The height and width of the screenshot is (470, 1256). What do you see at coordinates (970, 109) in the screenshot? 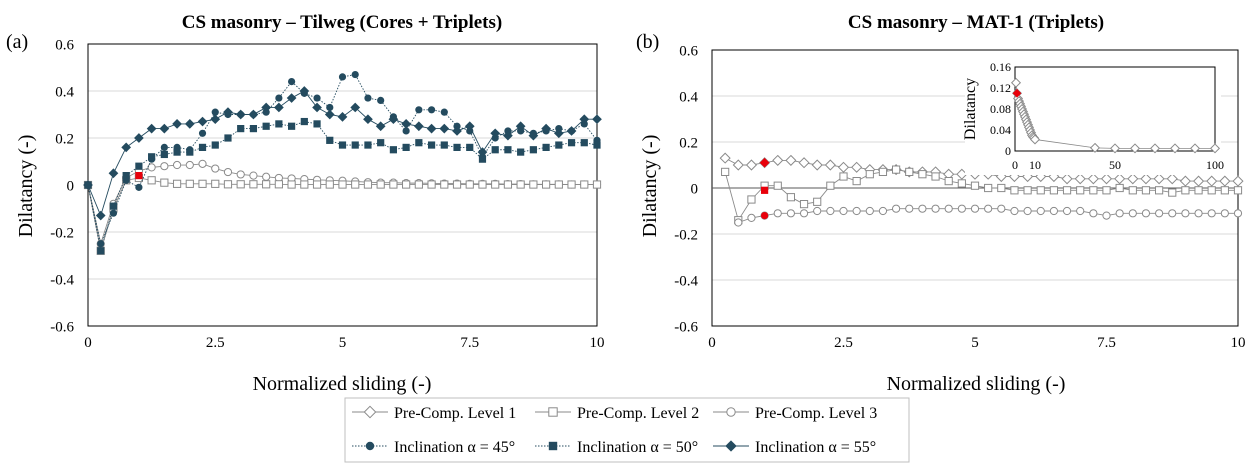
I see `inset-ylabel: Dilatancy` at bounding box center [970, 109].